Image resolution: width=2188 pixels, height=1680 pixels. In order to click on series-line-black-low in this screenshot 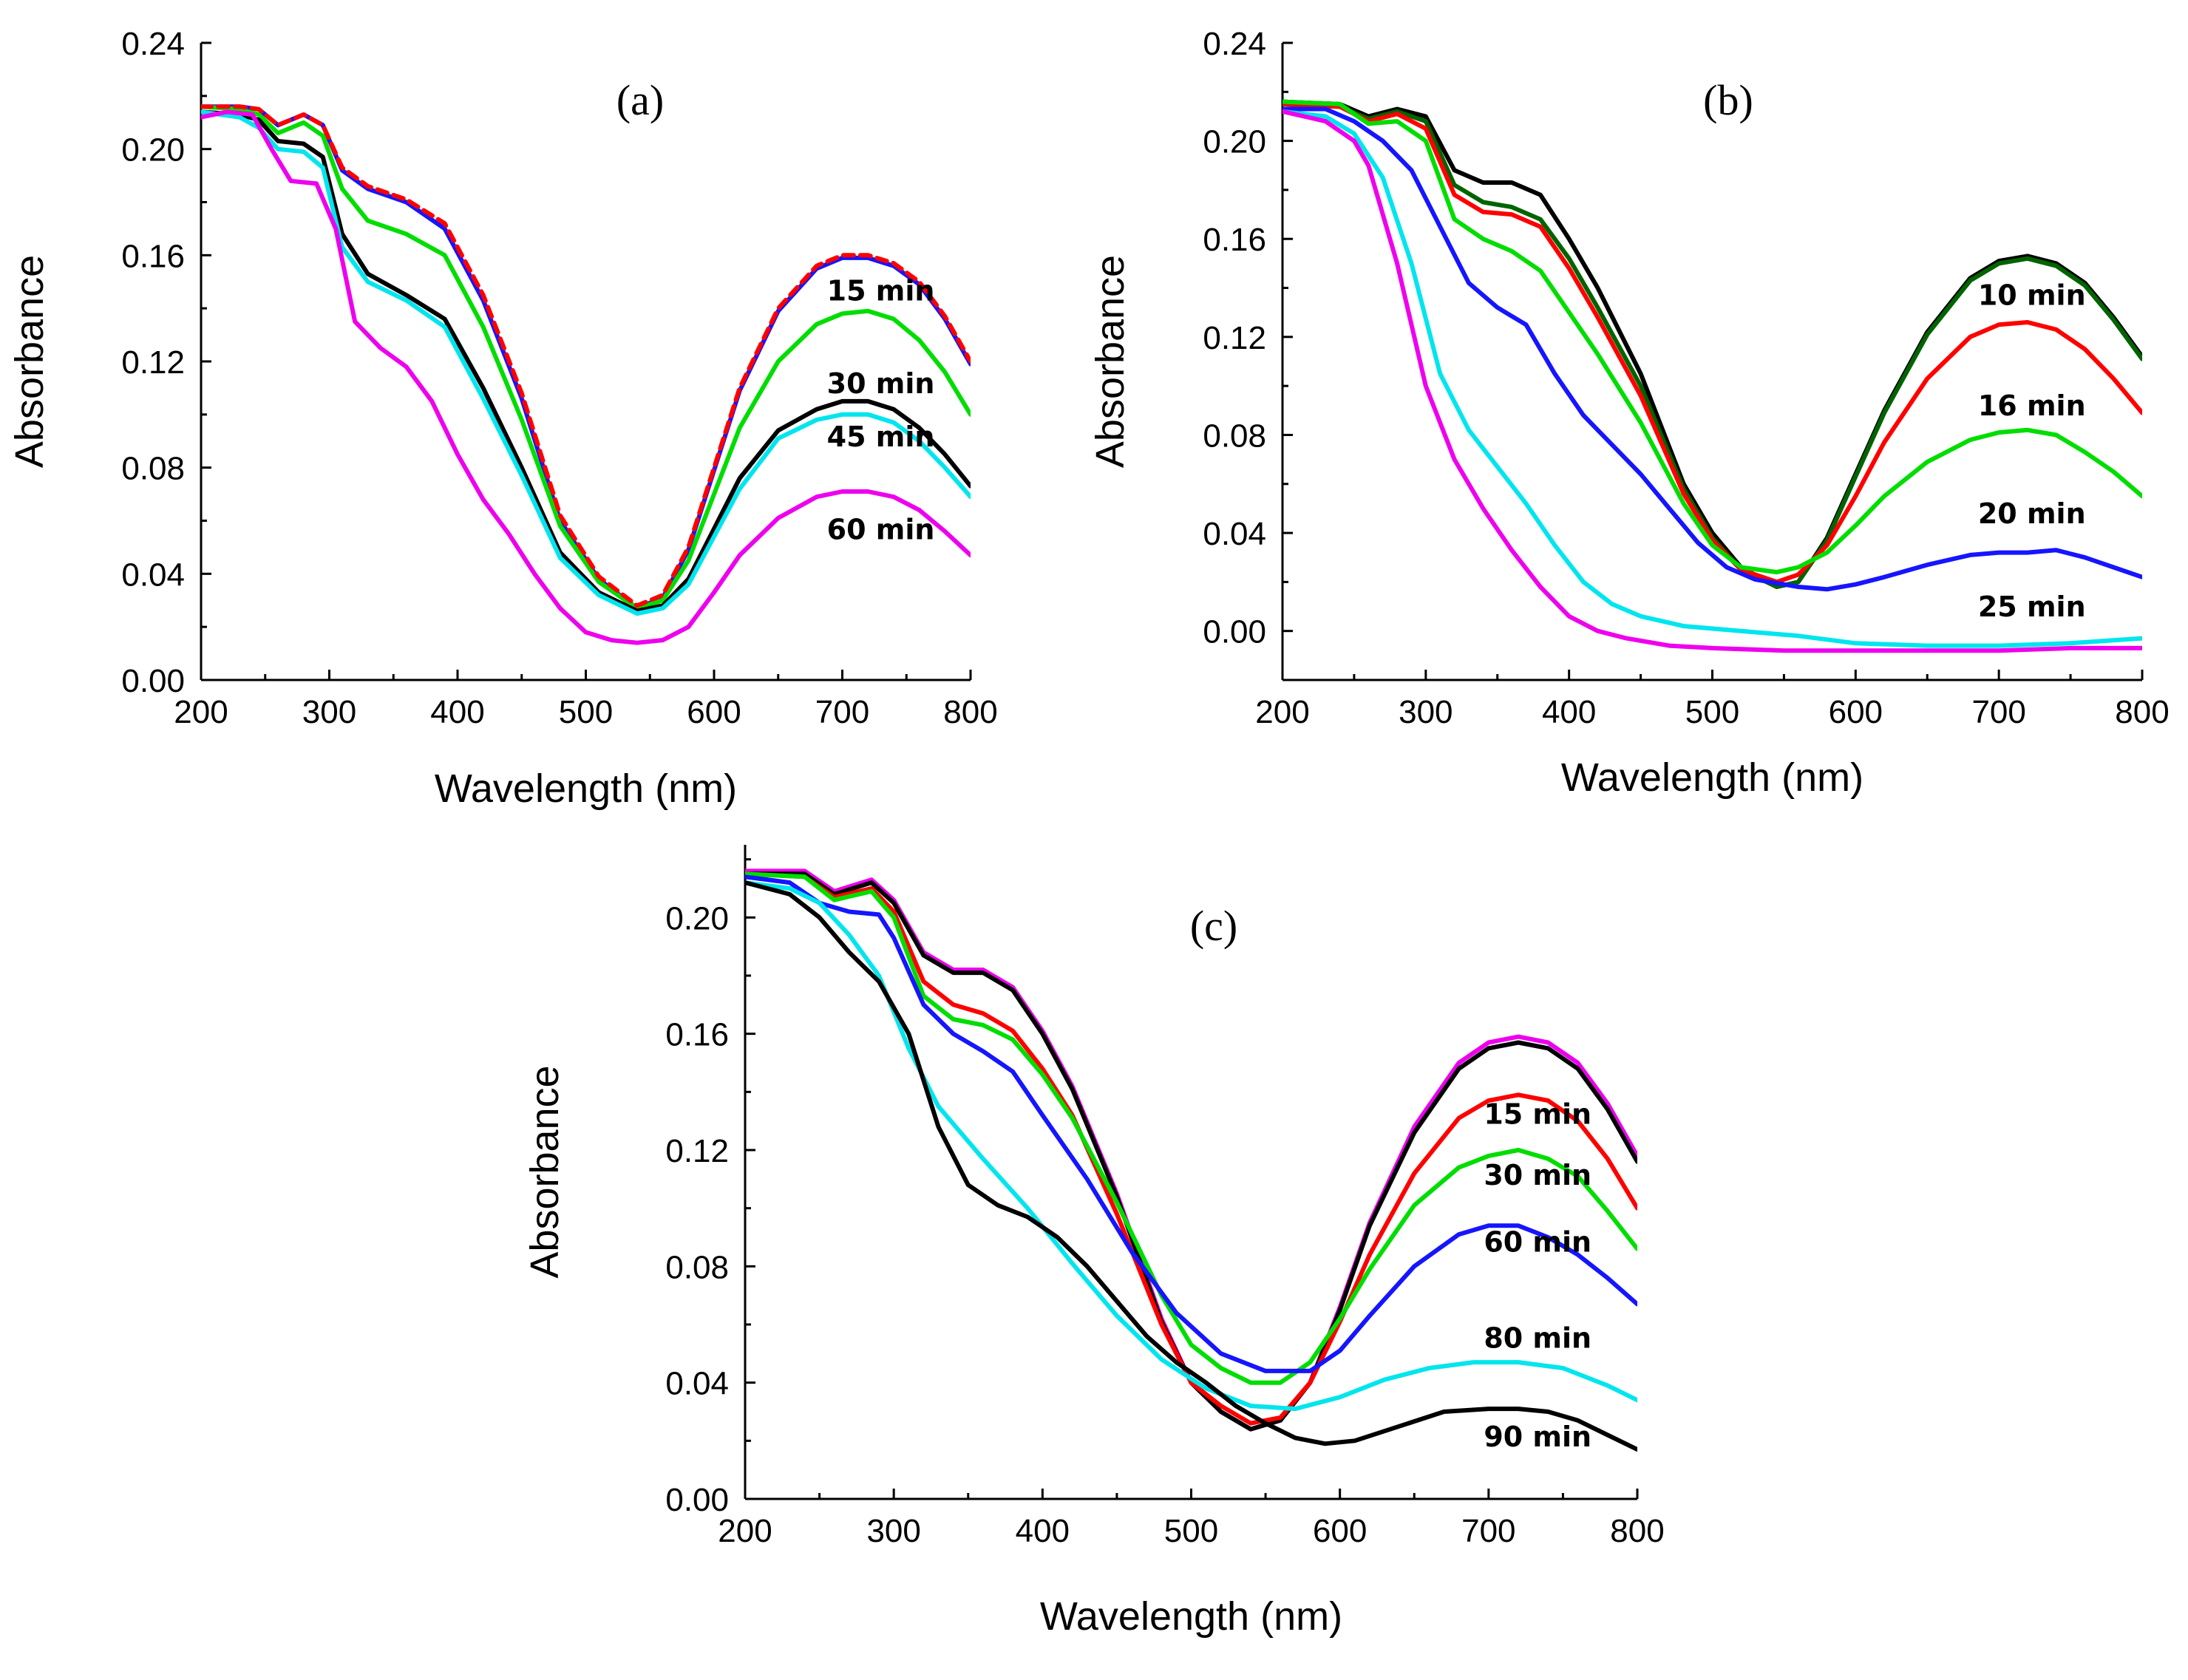, I will do `click(1191, 1166)`.